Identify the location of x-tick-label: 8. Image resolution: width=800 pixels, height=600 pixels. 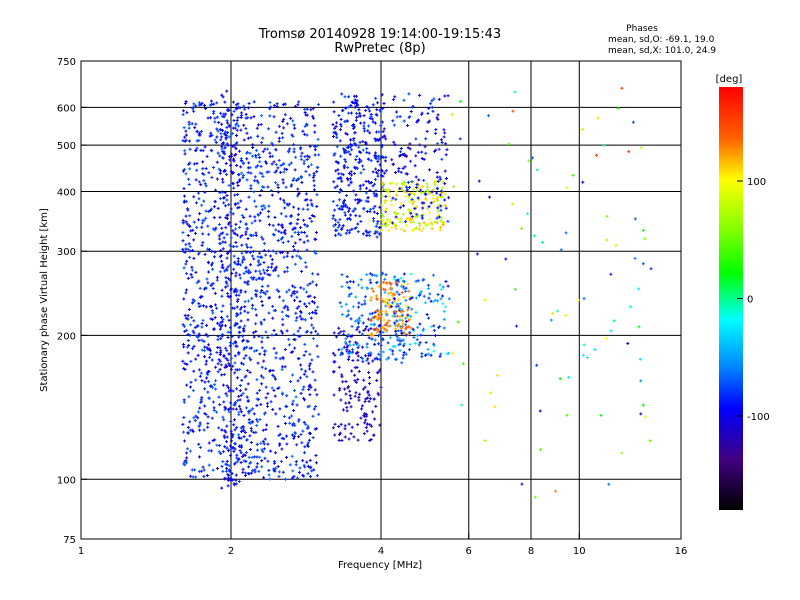
(531, 551).